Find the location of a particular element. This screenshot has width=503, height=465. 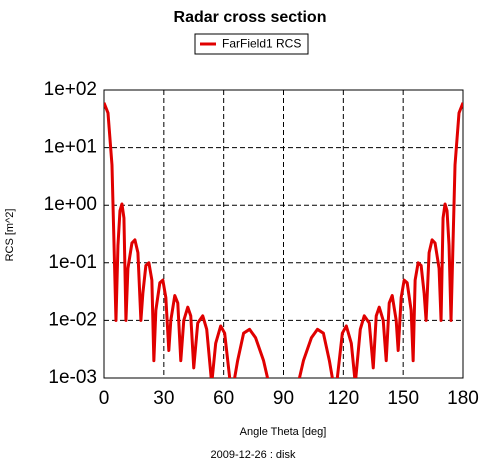

footer: 2009-12-26 : disk is located at coordinates (253, 455).